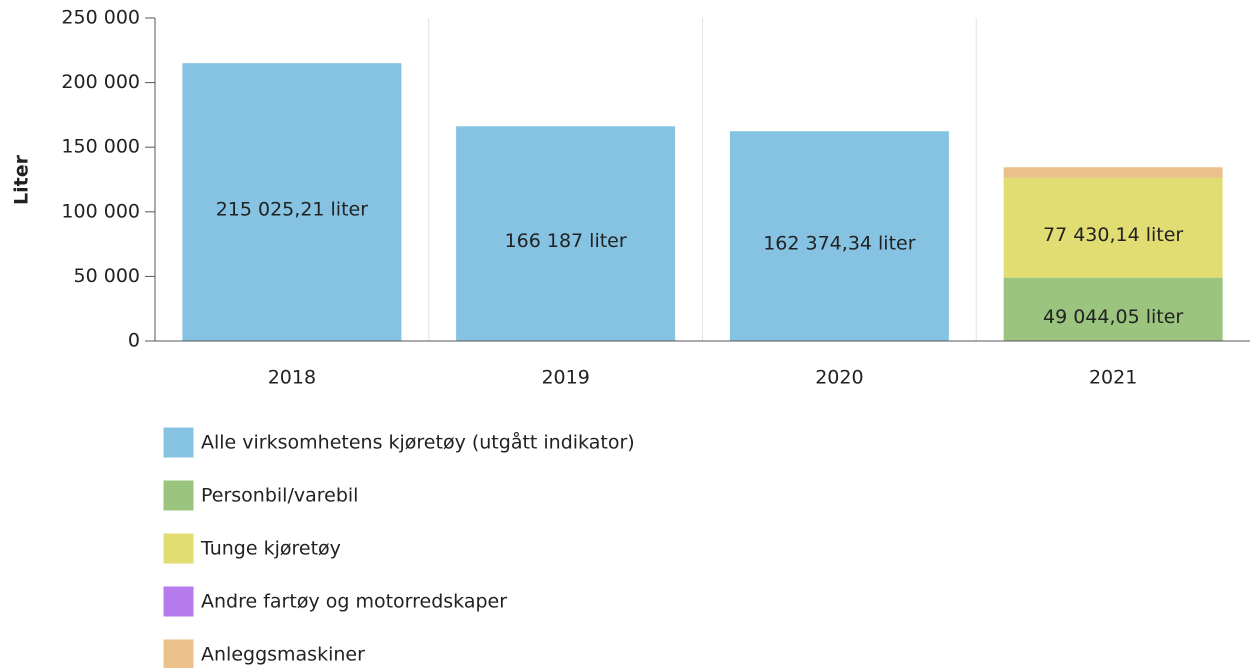 The width and height of the screenshot is (1252, 668). I want to click on y-tick-label: 150 000, so click(100, 147).